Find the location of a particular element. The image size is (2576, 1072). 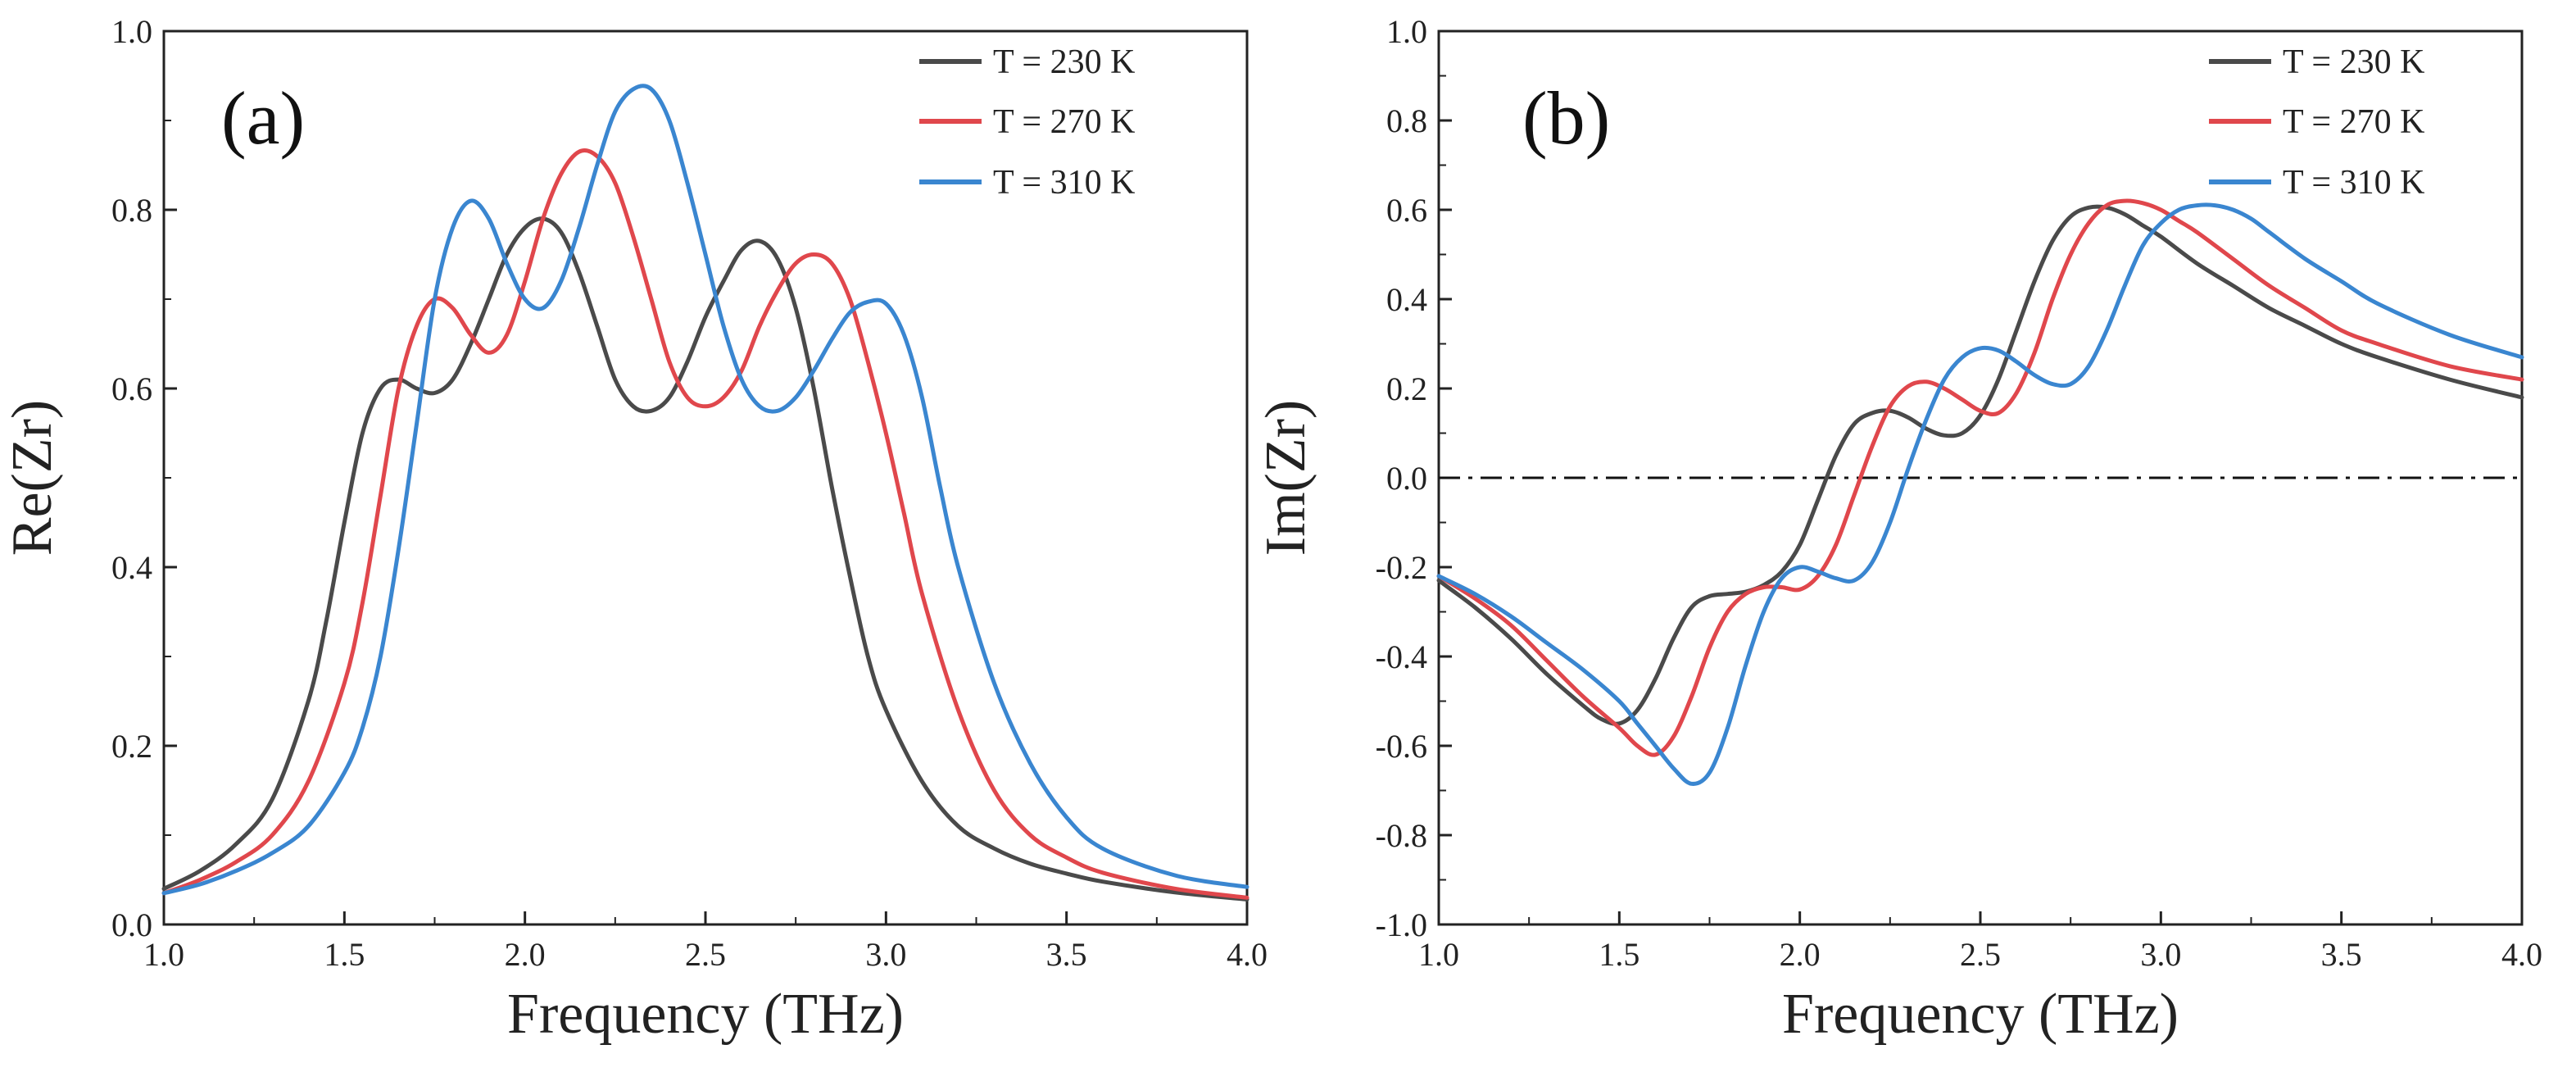

y-tick-label: -1.0 is located at coordinates (1401, 924).